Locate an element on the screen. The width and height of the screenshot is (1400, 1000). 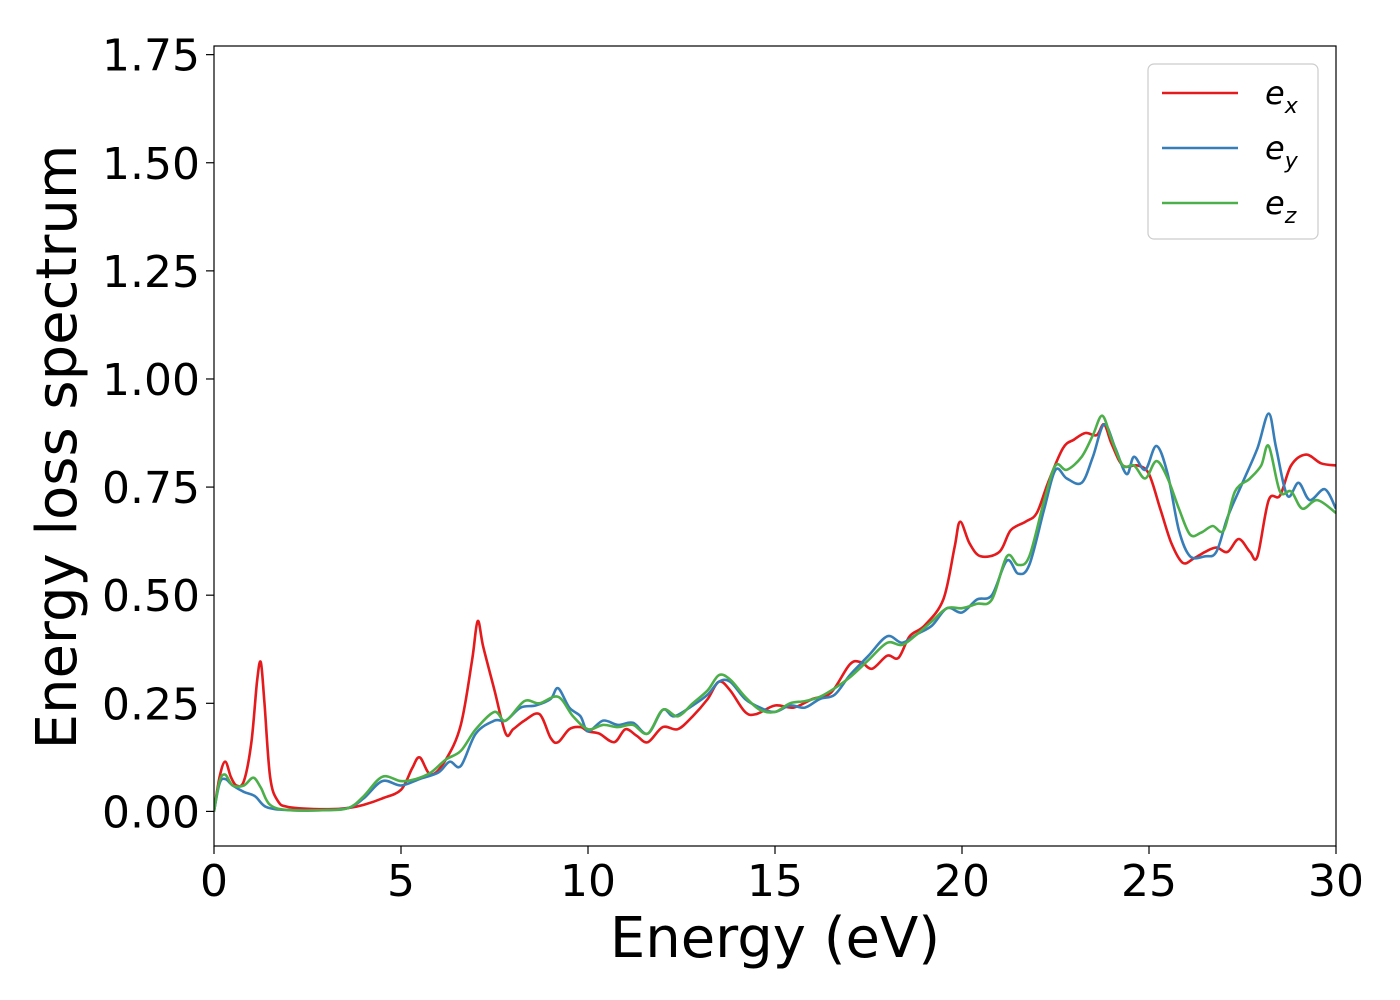
y-tick-label: 0.25 is located at coordinates (151, 704).